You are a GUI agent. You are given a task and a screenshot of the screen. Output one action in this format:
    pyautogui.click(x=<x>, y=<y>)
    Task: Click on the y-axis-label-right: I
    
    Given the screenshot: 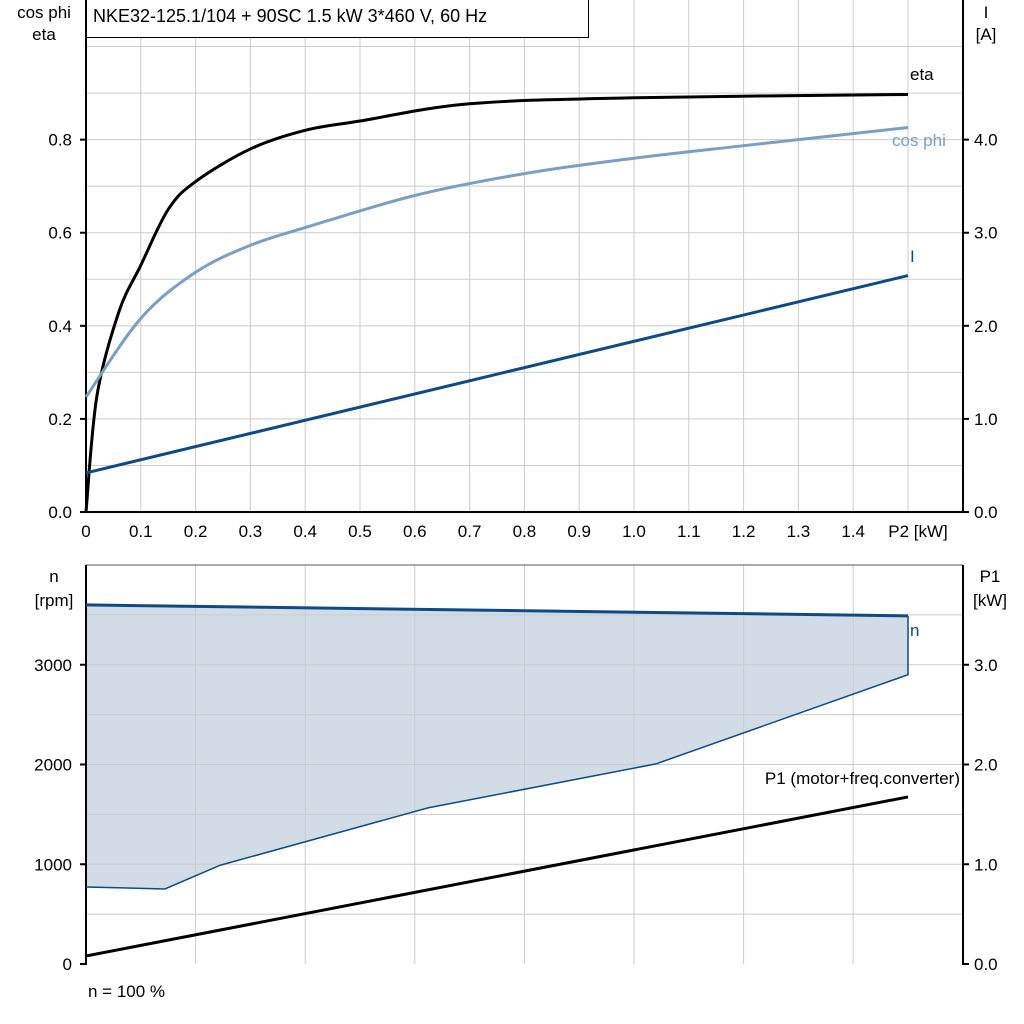 What is the action you would take?
    pyautogui.click(x=986, y=12)
    